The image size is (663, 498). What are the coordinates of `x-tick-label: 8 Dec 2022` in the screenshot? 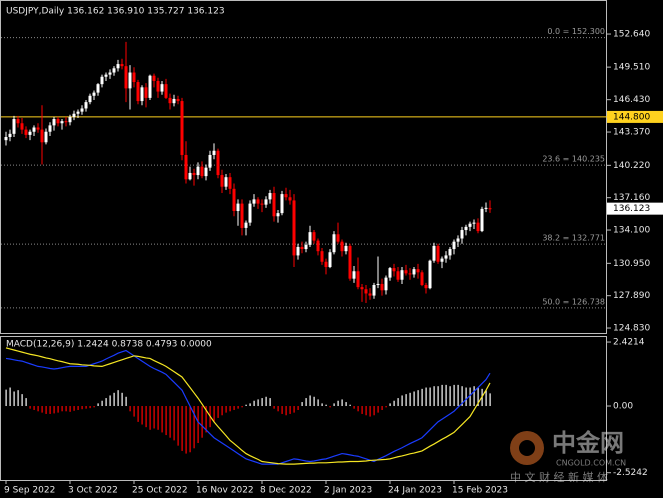 It's located at (286, 491).